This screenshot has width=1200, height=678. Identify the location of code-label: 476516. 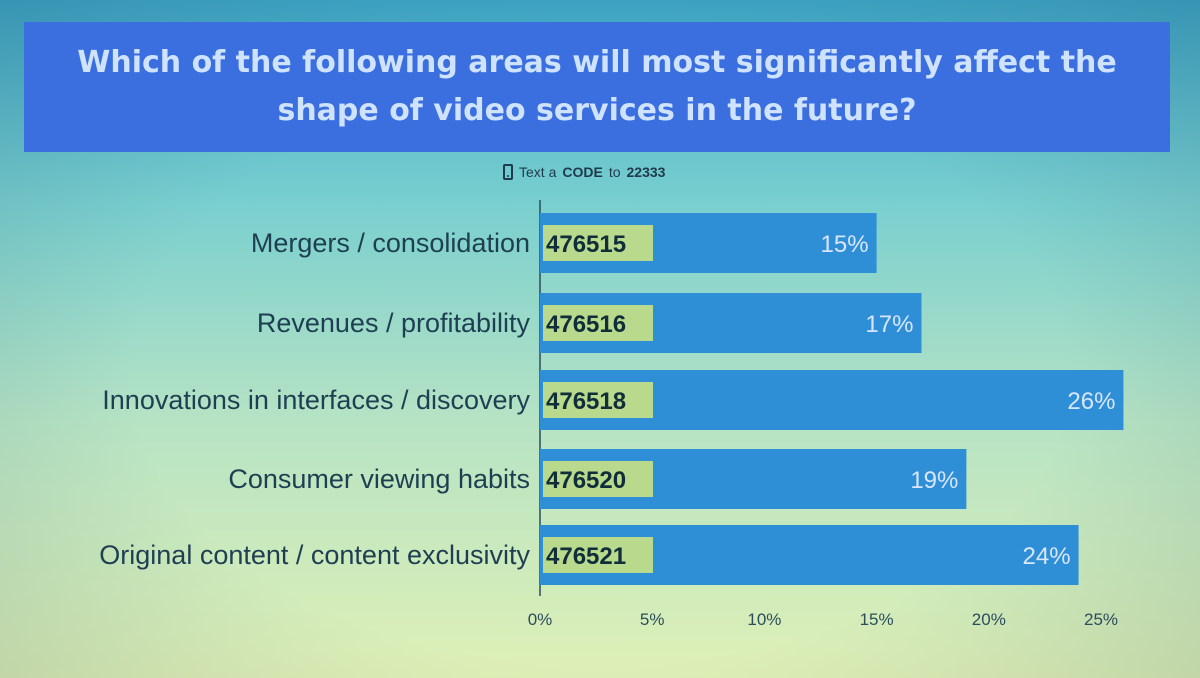
(586, 324).